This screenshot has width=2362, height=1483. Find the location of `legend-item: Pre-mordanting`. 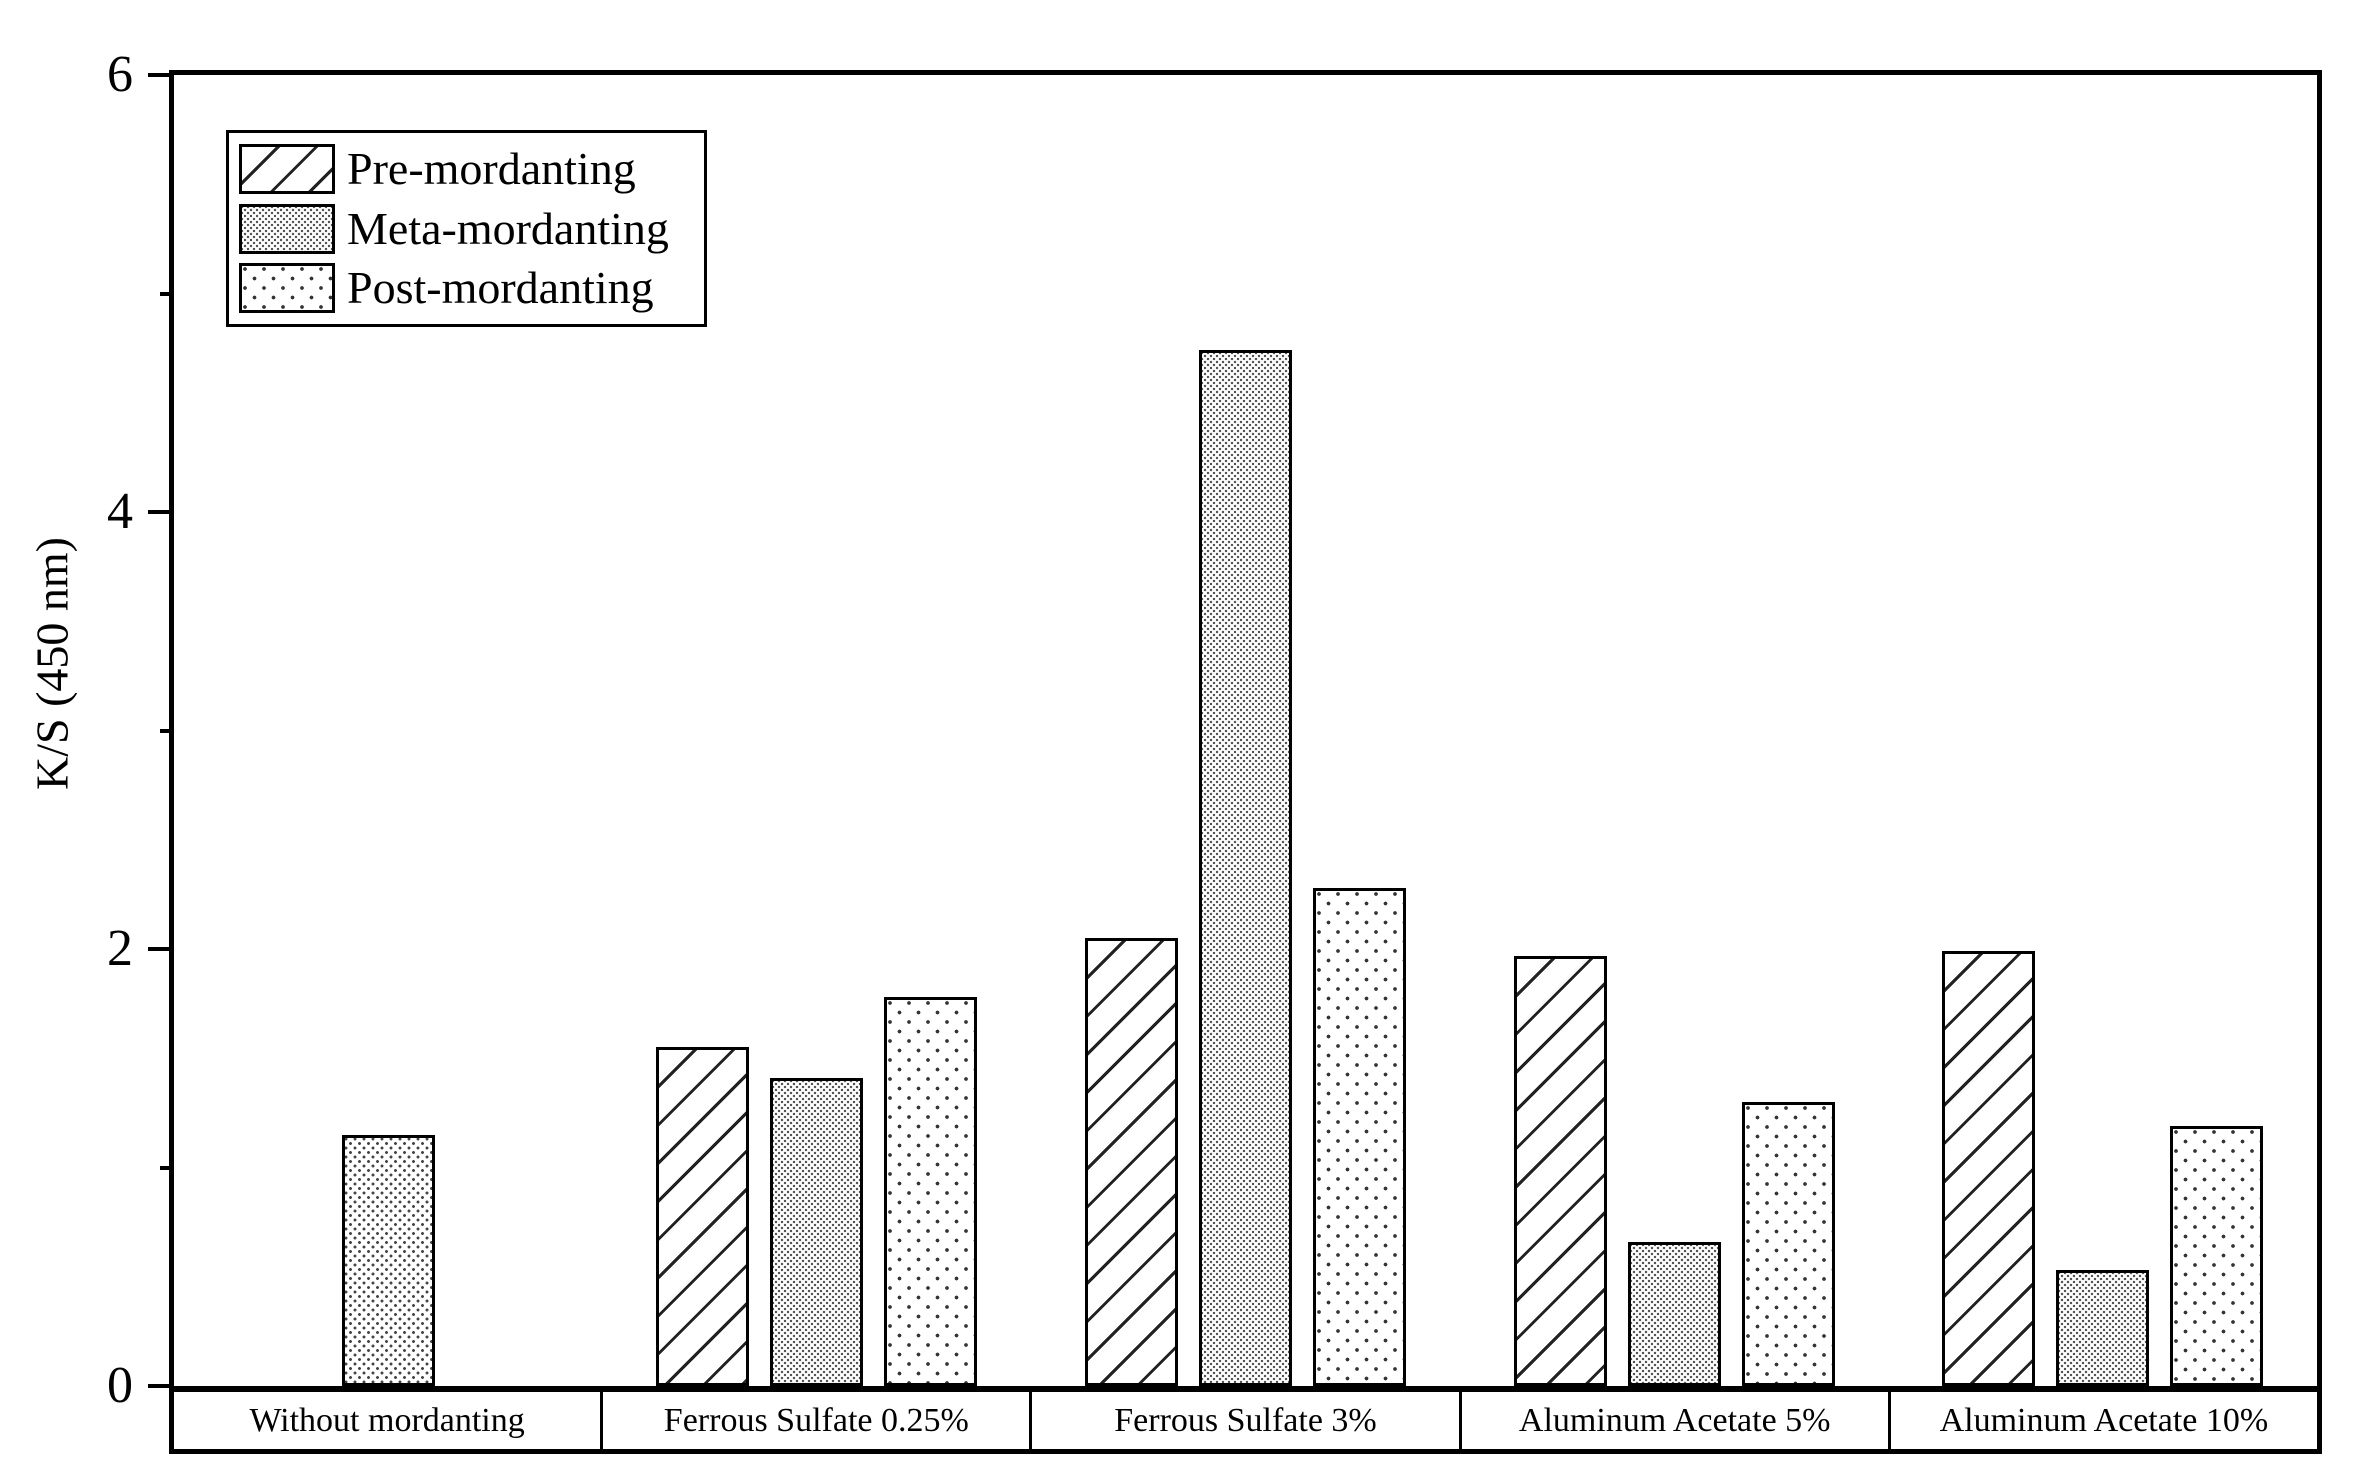

legend-item: Pre-mordanting is located at coordinates (466, 169).